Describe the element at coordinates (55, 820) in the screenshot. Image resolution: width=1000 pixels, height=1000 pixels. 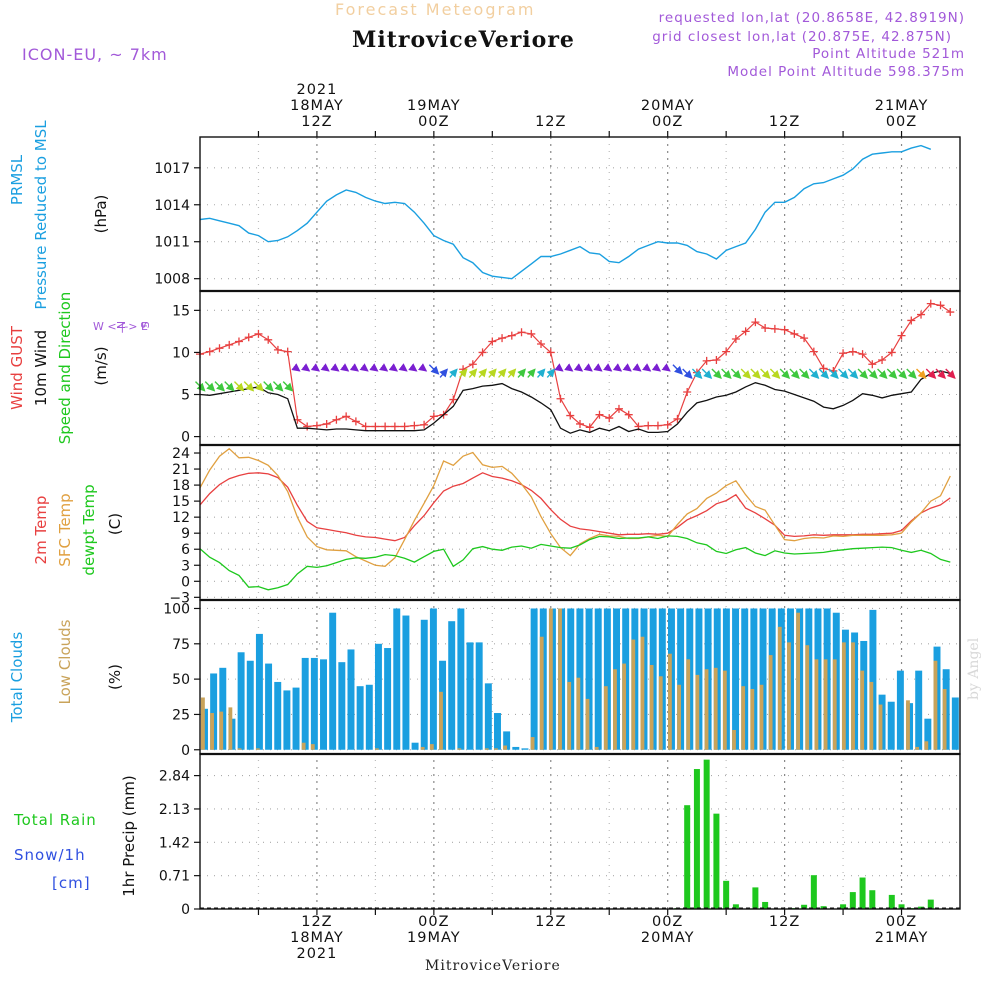
I see `total-rain-label: Total Rain` at that location.